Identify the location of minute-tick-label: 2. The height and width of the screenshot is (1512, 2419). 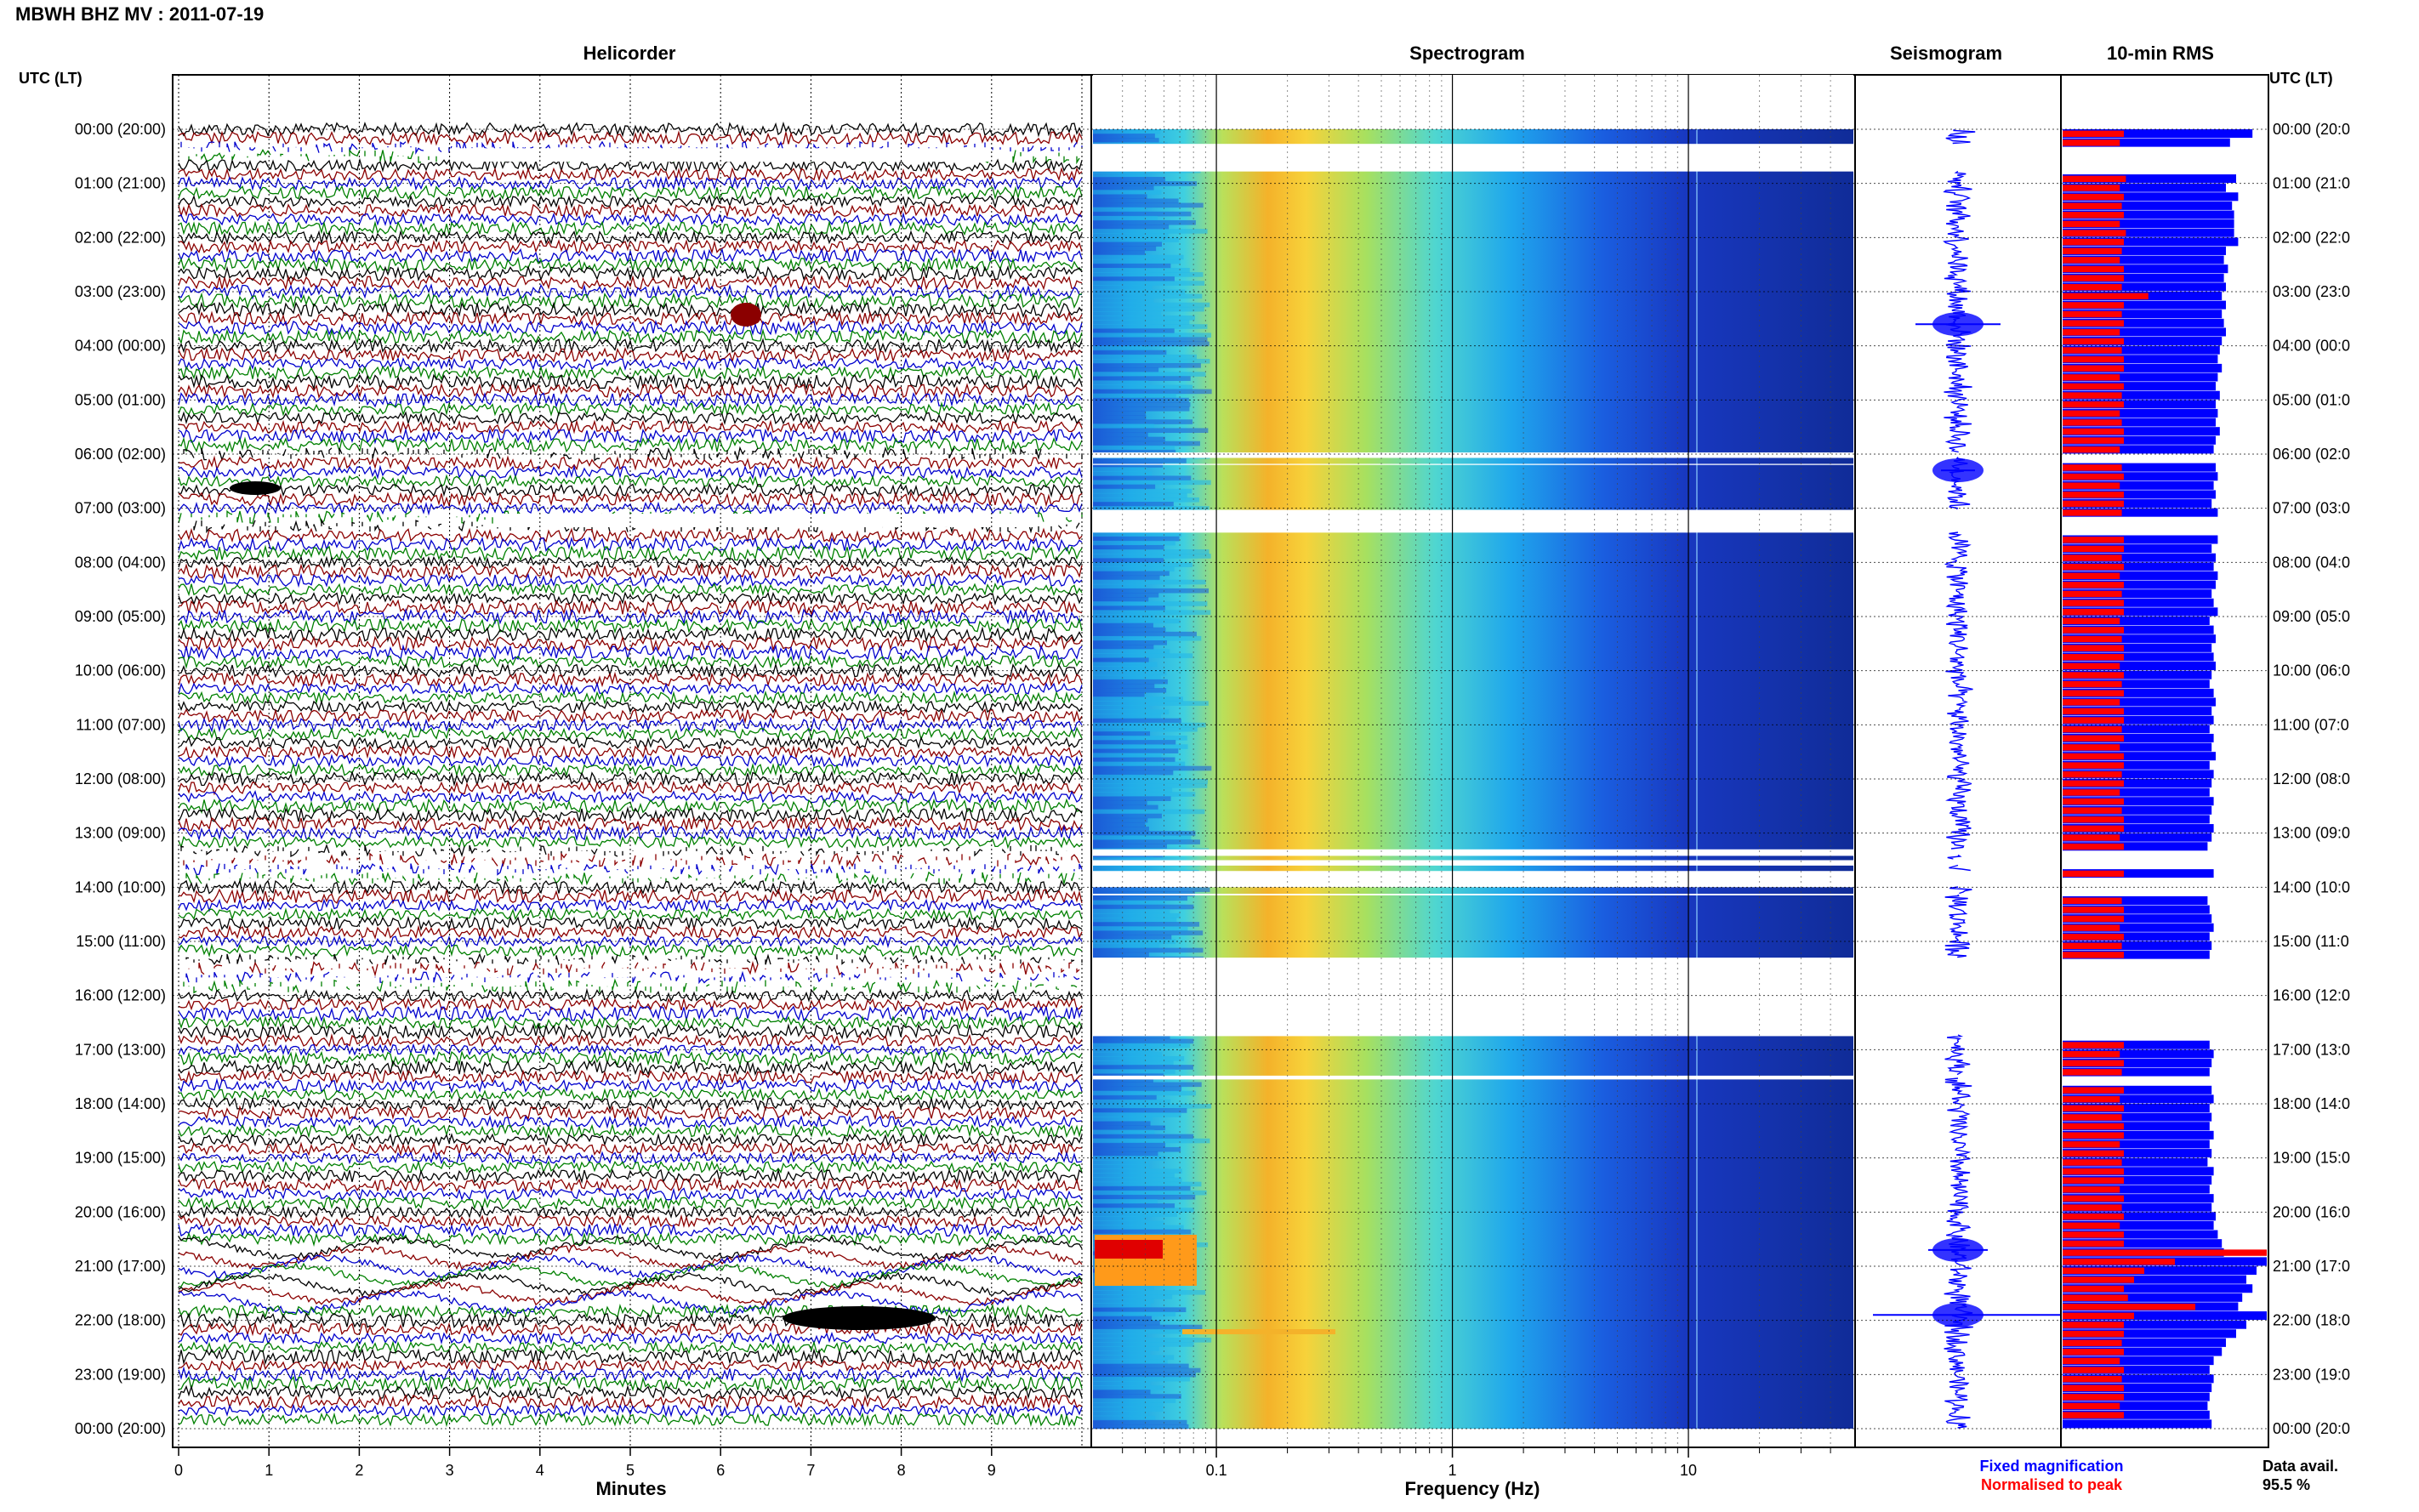
(359, 1470).